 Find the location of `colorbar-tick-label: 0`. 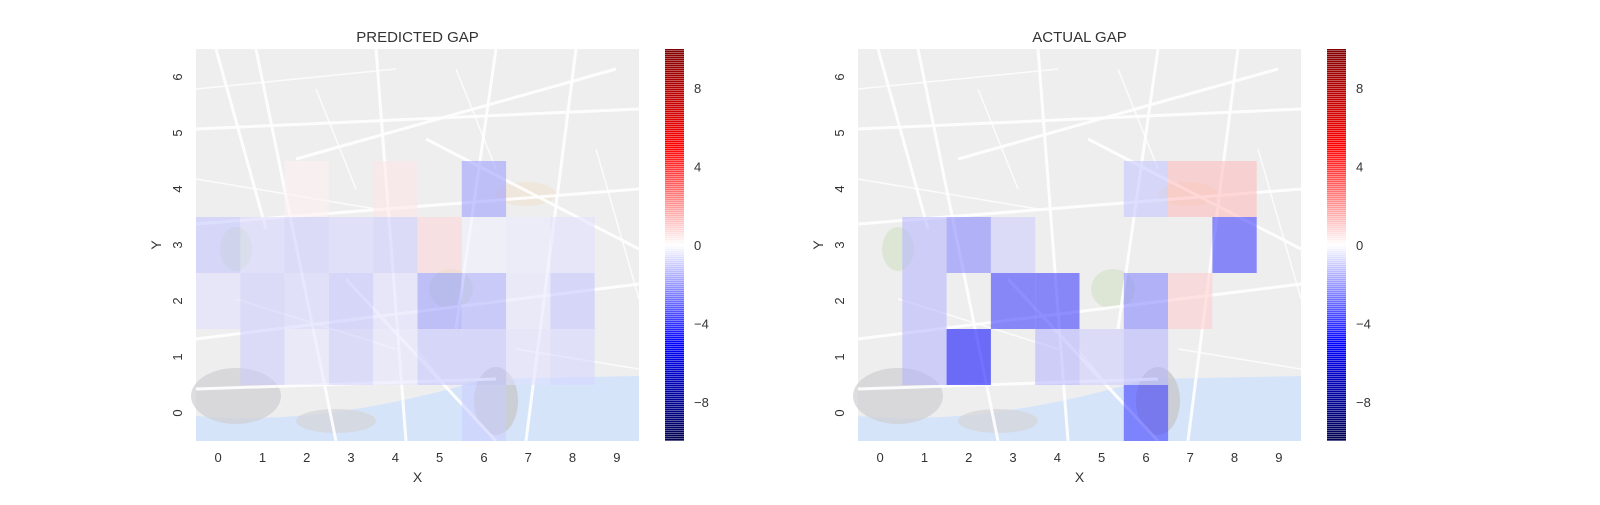

colorbar-tick-label: 0 is located at coordinates (697, 245).